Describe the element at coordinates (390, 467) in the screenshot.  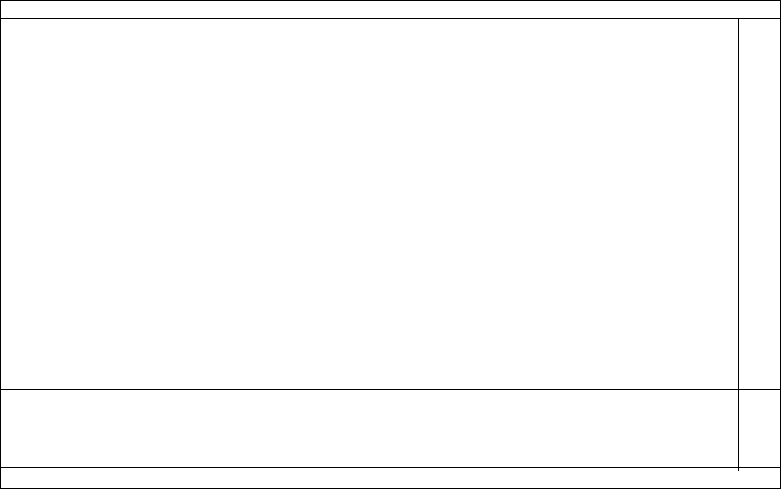
I see `time-axis-line` at that location.